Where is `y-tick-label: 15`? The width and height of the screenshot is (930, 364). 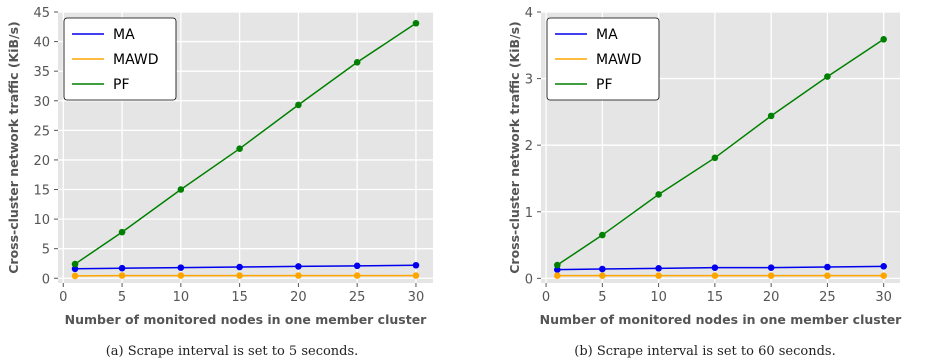
y-tick-label: 15 is located at coordinates (41, 191).